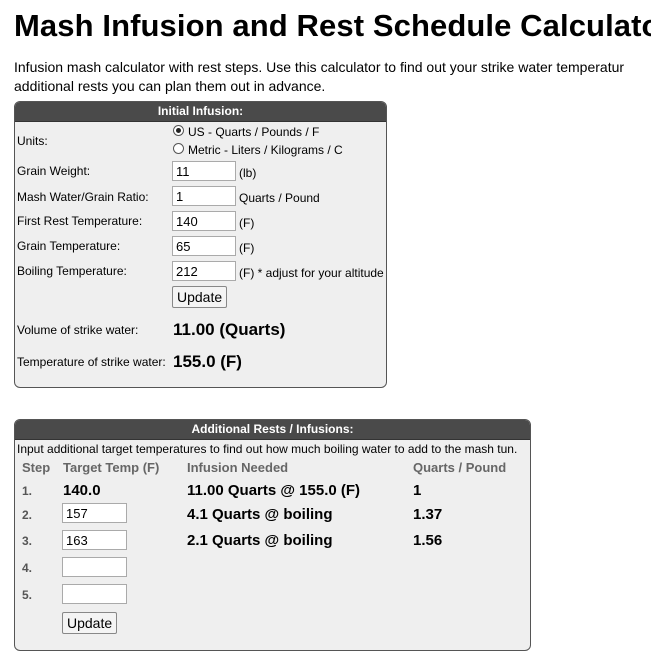  I want to click on unit-radio-us, so click(178, 130).